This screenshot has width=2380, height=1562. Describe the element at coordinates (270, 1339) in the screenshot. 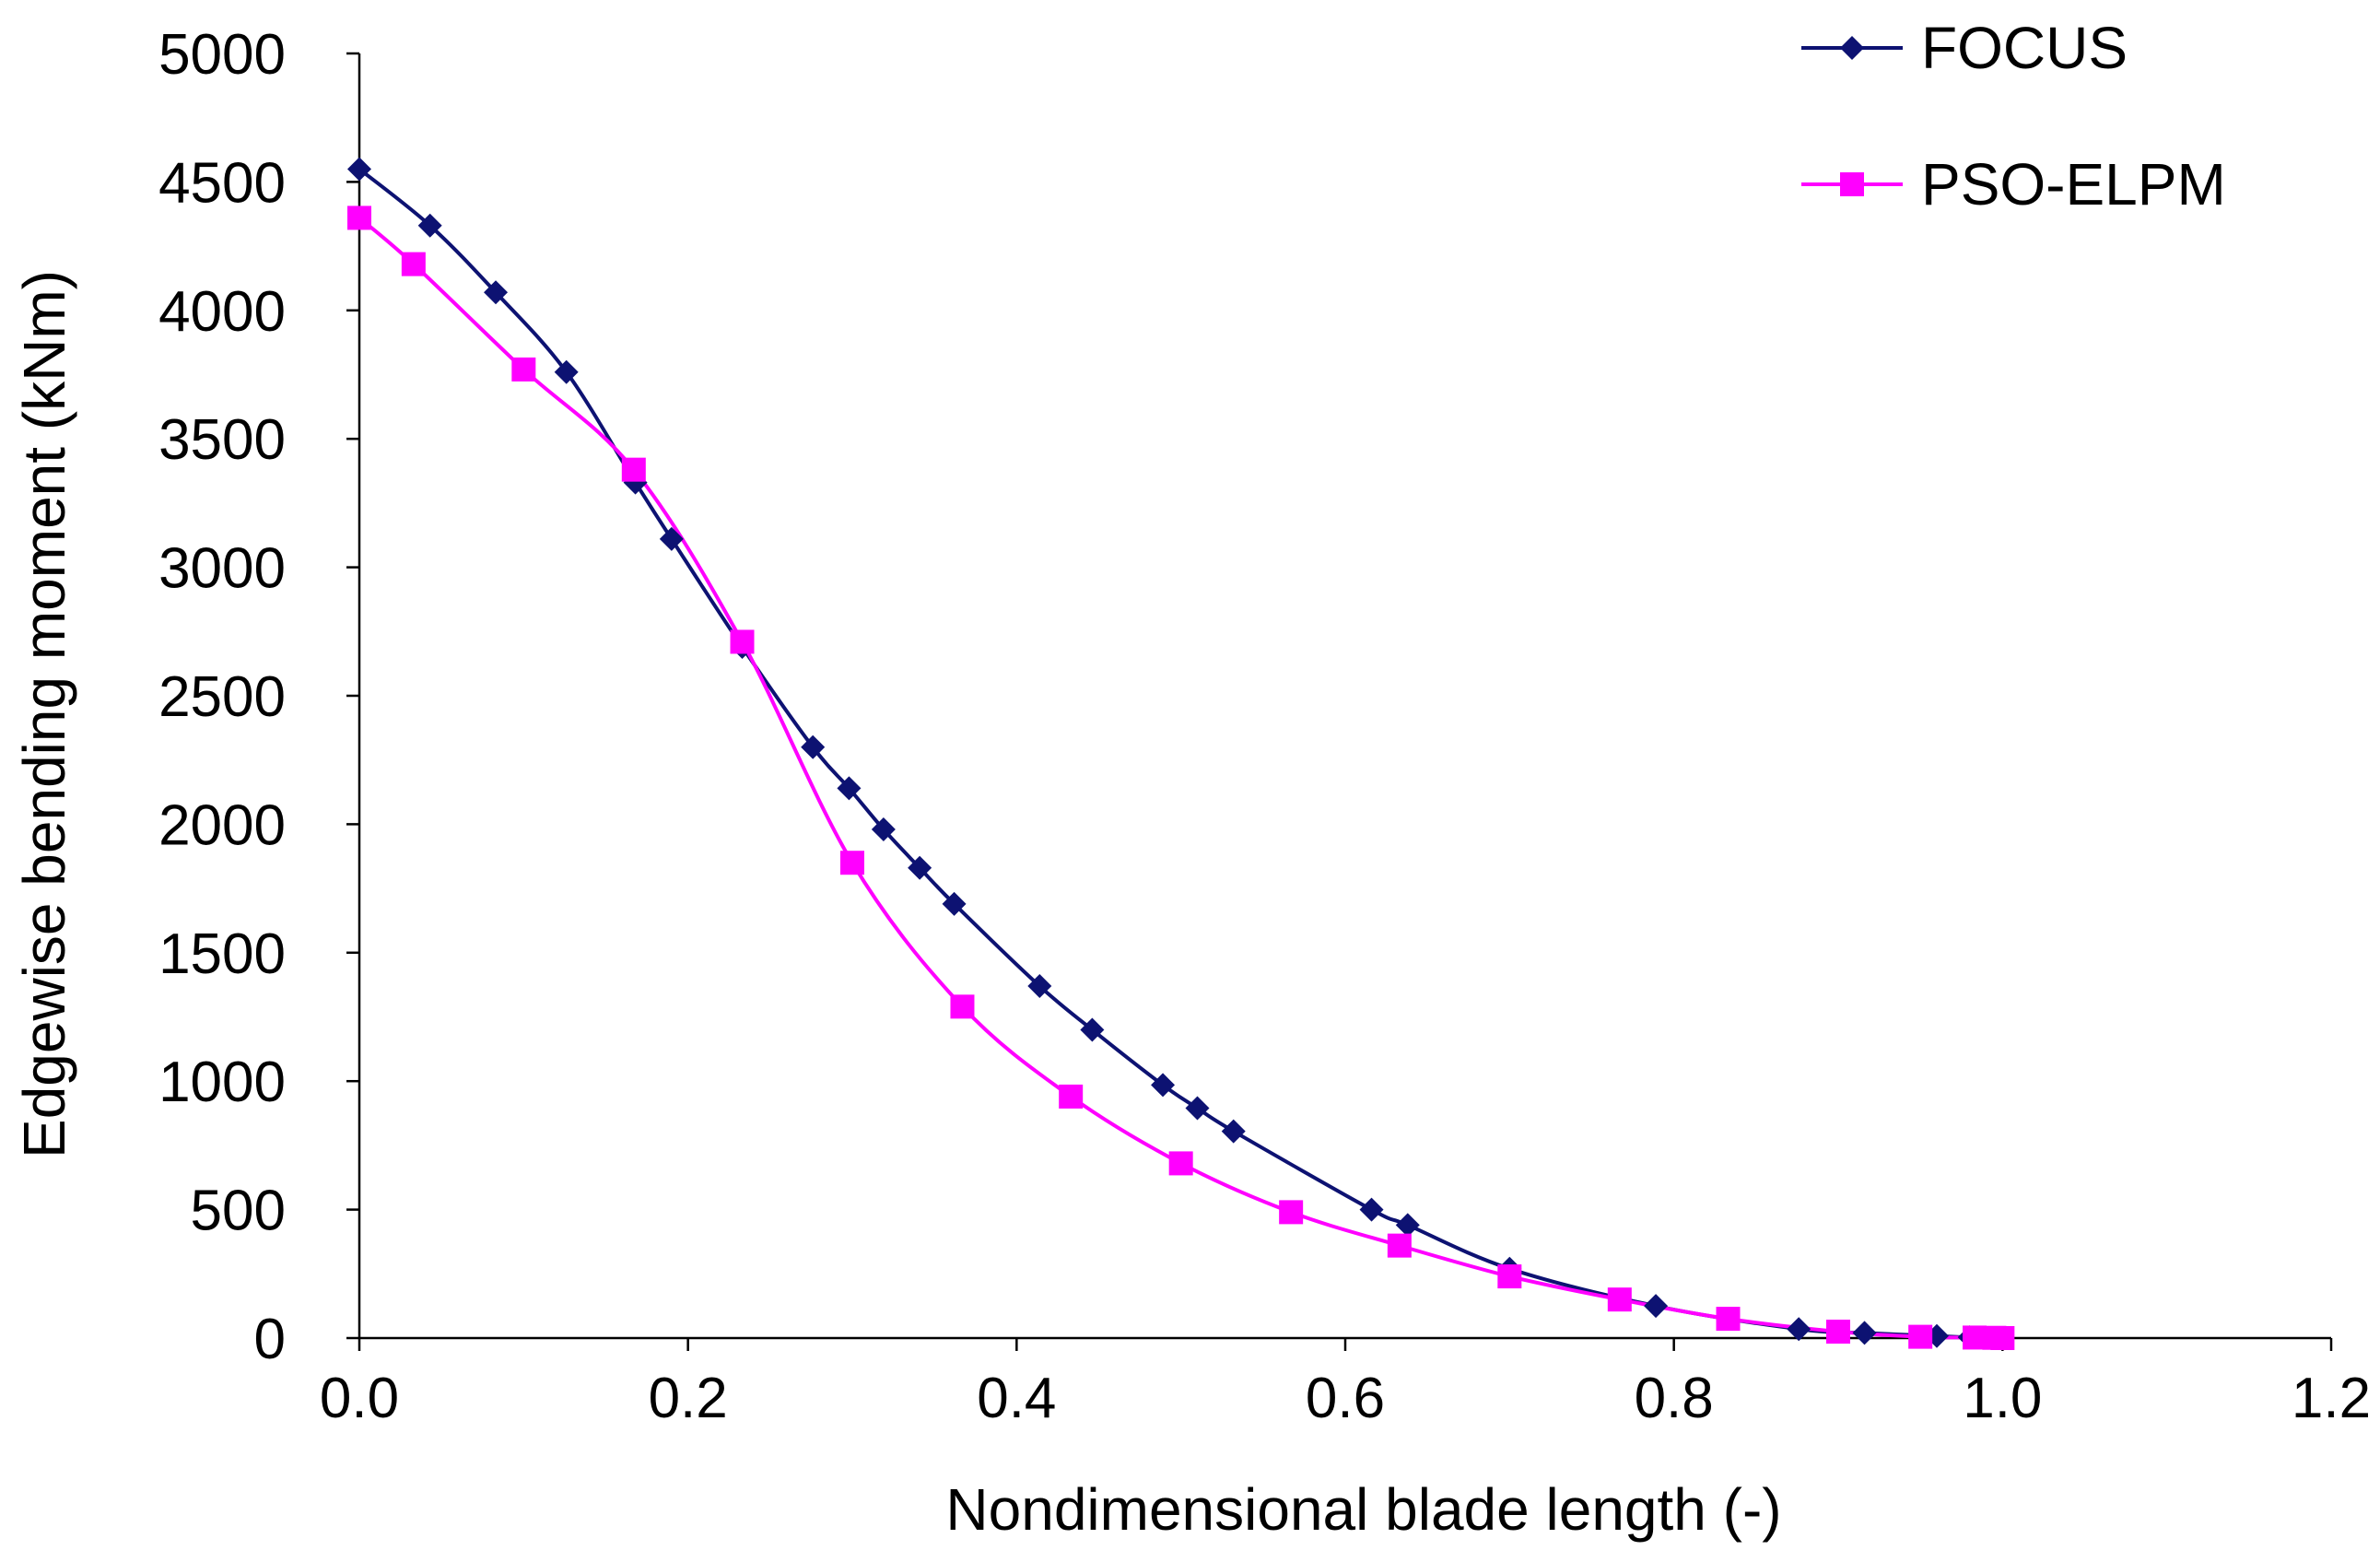

I see `y-tick-label: 0` at that location.